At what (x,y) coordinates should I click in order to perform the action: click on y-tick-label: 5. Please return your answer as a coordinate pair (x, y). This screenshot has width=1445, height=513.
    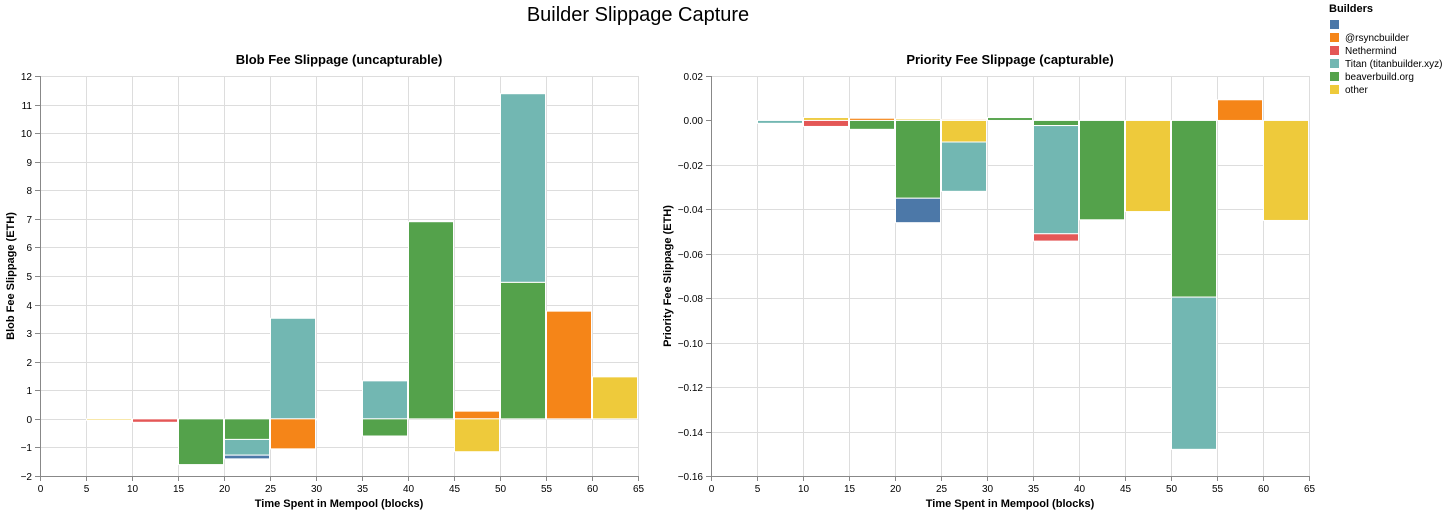
    Looking at the image, I should click on (29, 277).